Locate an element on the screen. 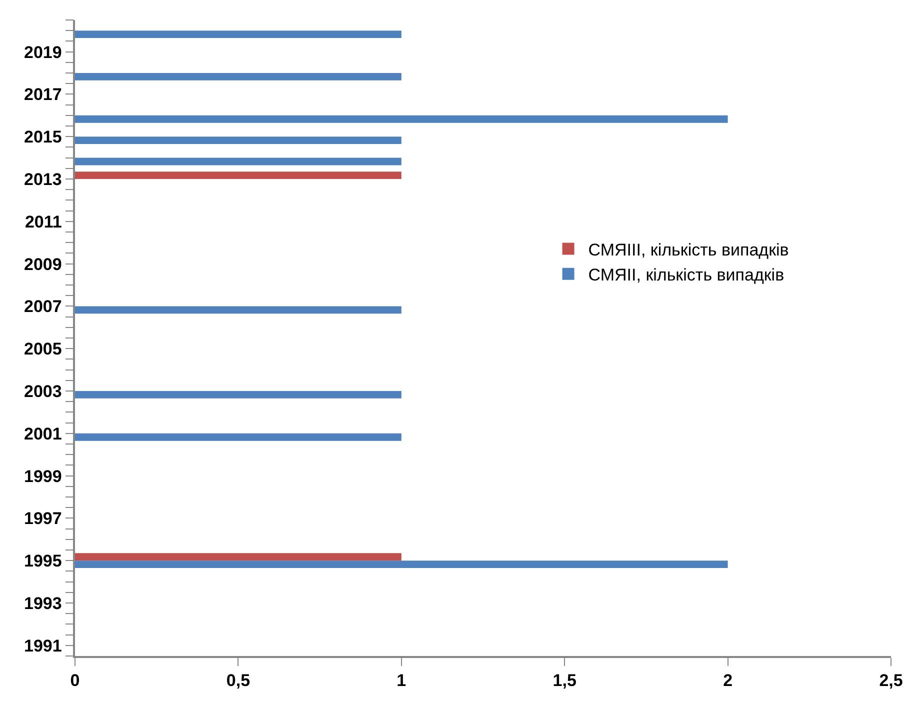  y-tick-label: 1997 is located at coordinates (43, 518).